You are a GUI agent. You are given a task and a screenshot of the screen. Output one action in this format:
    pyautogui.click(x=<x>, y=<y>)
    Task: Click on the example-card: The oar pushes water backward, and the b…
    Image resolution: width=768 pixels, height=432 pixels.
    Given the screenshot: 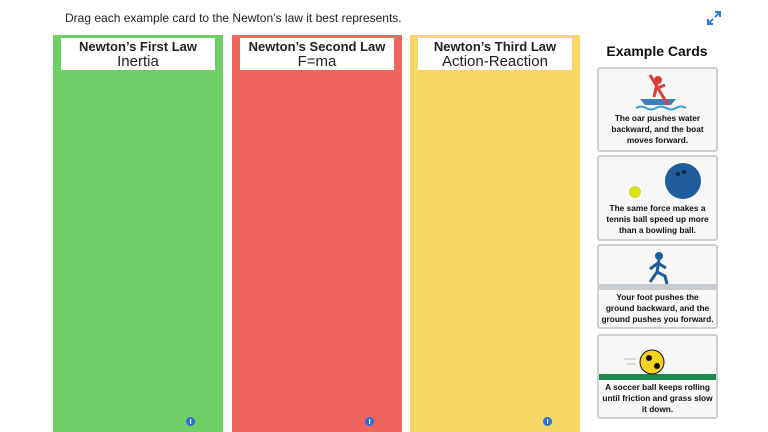 What is the action you would take?
    pyautogui.click(x=657, y=109)
    